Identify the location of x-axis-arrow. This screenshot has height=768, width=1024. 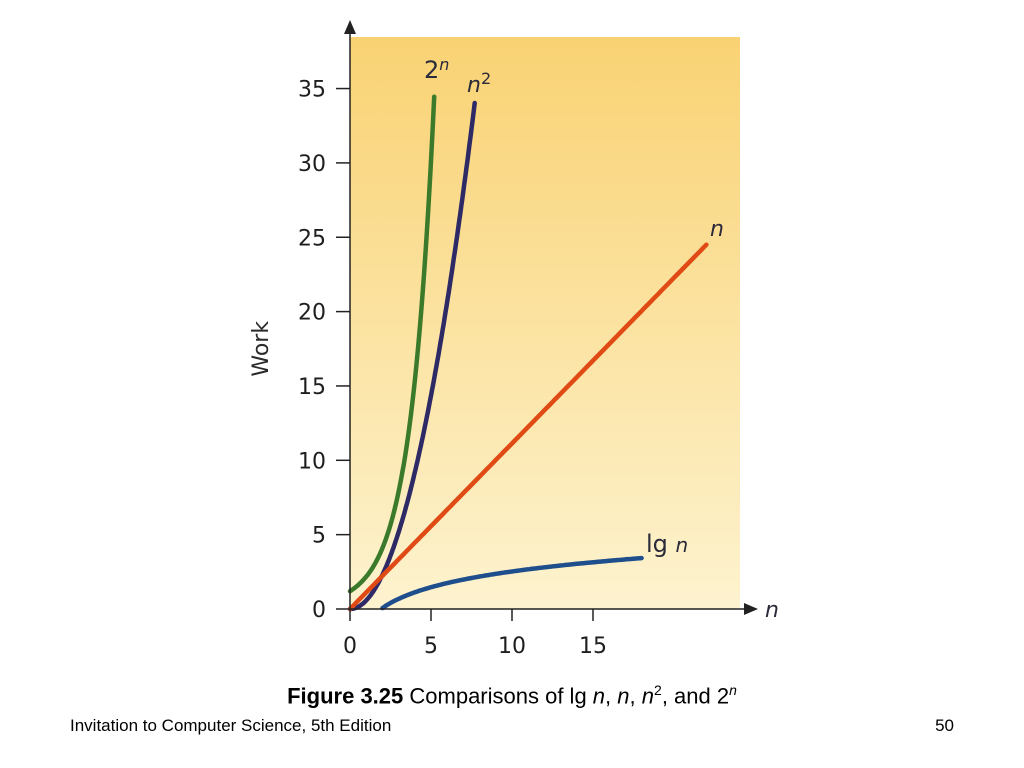
(751, 609).